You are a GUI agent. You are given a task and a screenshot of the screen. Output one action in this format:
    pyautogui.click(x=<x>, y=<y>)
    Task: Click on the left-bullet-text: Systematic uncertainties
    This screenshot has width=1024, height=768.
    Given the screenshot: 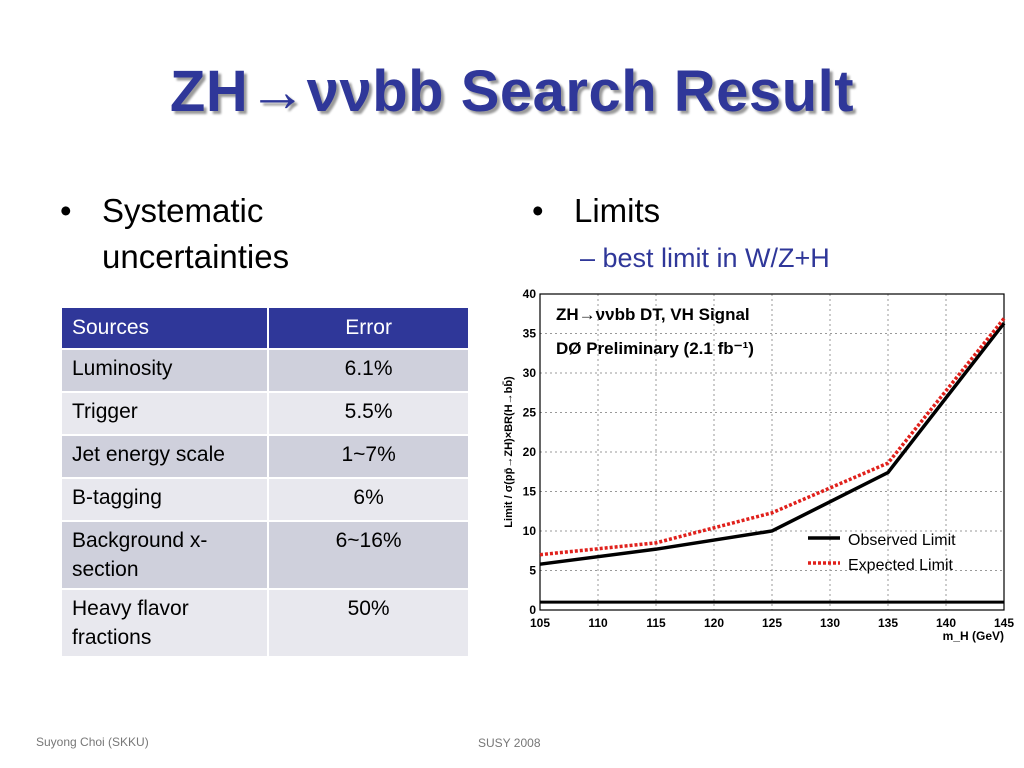 What is the action you would take?
    pyautogui.click(x=195, y=234)
    